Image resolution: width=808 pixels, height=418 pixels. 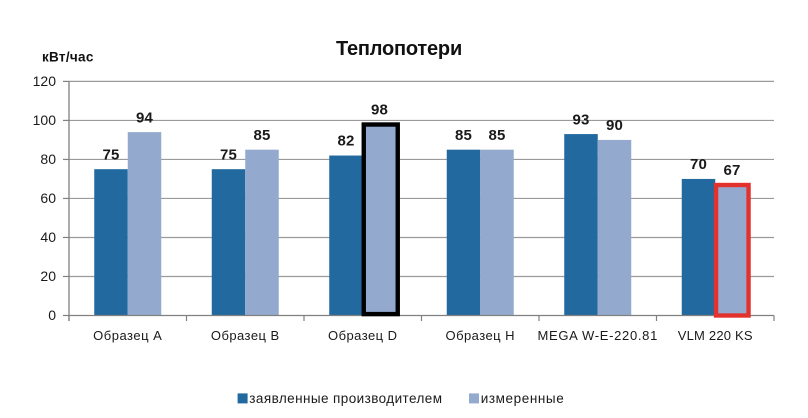 I want to click on svg-text: 70, so click(x=698, y=164).